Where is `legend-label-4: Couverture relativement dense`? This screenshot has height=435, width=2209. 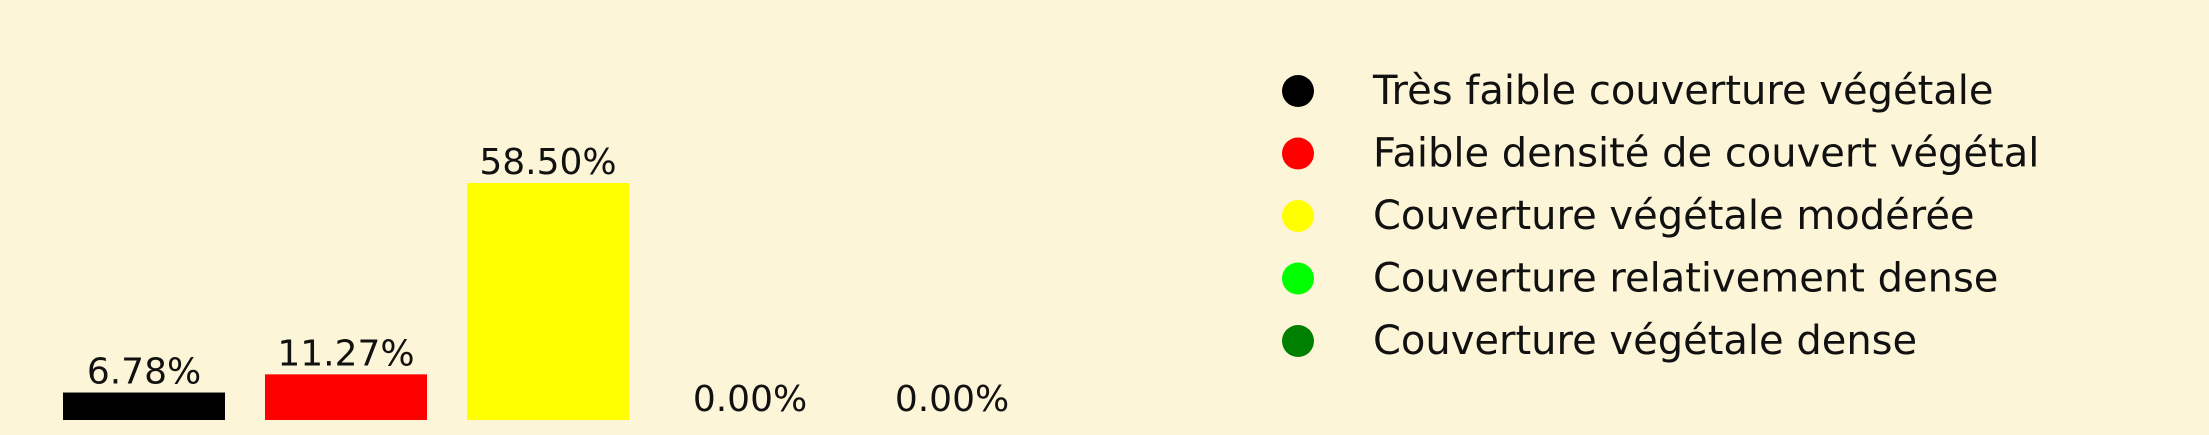
legend-label-4: Couverture relativement dense is located at coordinates (1685, 279).